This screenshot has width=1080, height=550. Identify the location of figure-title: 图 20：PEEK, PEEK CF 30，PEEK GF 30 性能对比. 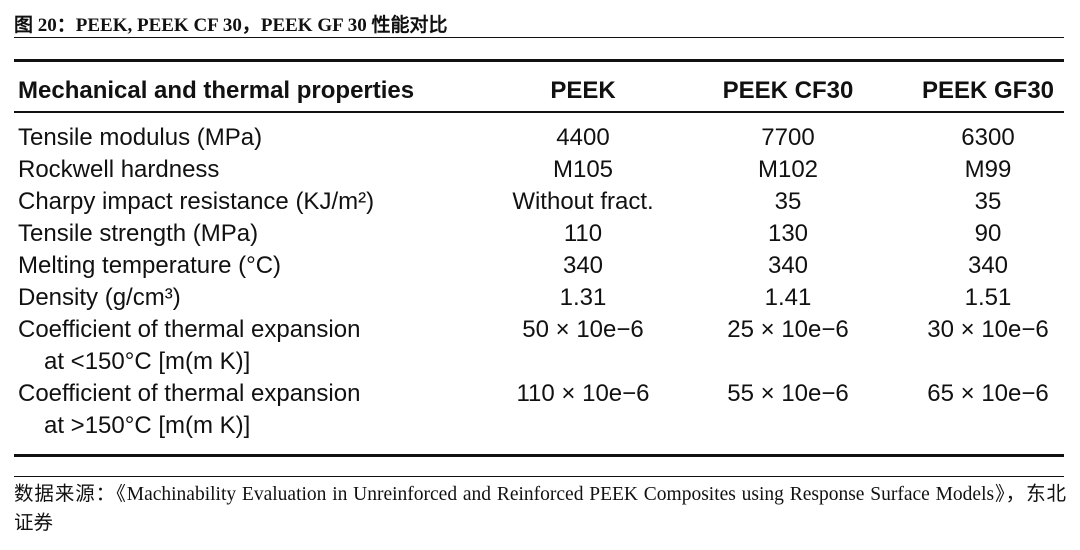
(231, 25).